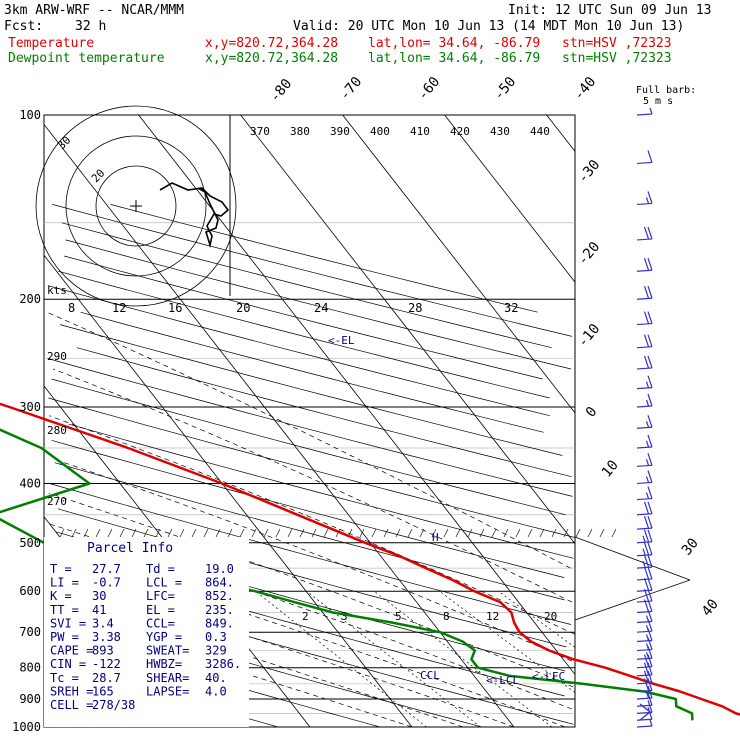 This screenshot has height=740, width=740. I want to click on speed-tick-label-16: 16, so click(175, 308).